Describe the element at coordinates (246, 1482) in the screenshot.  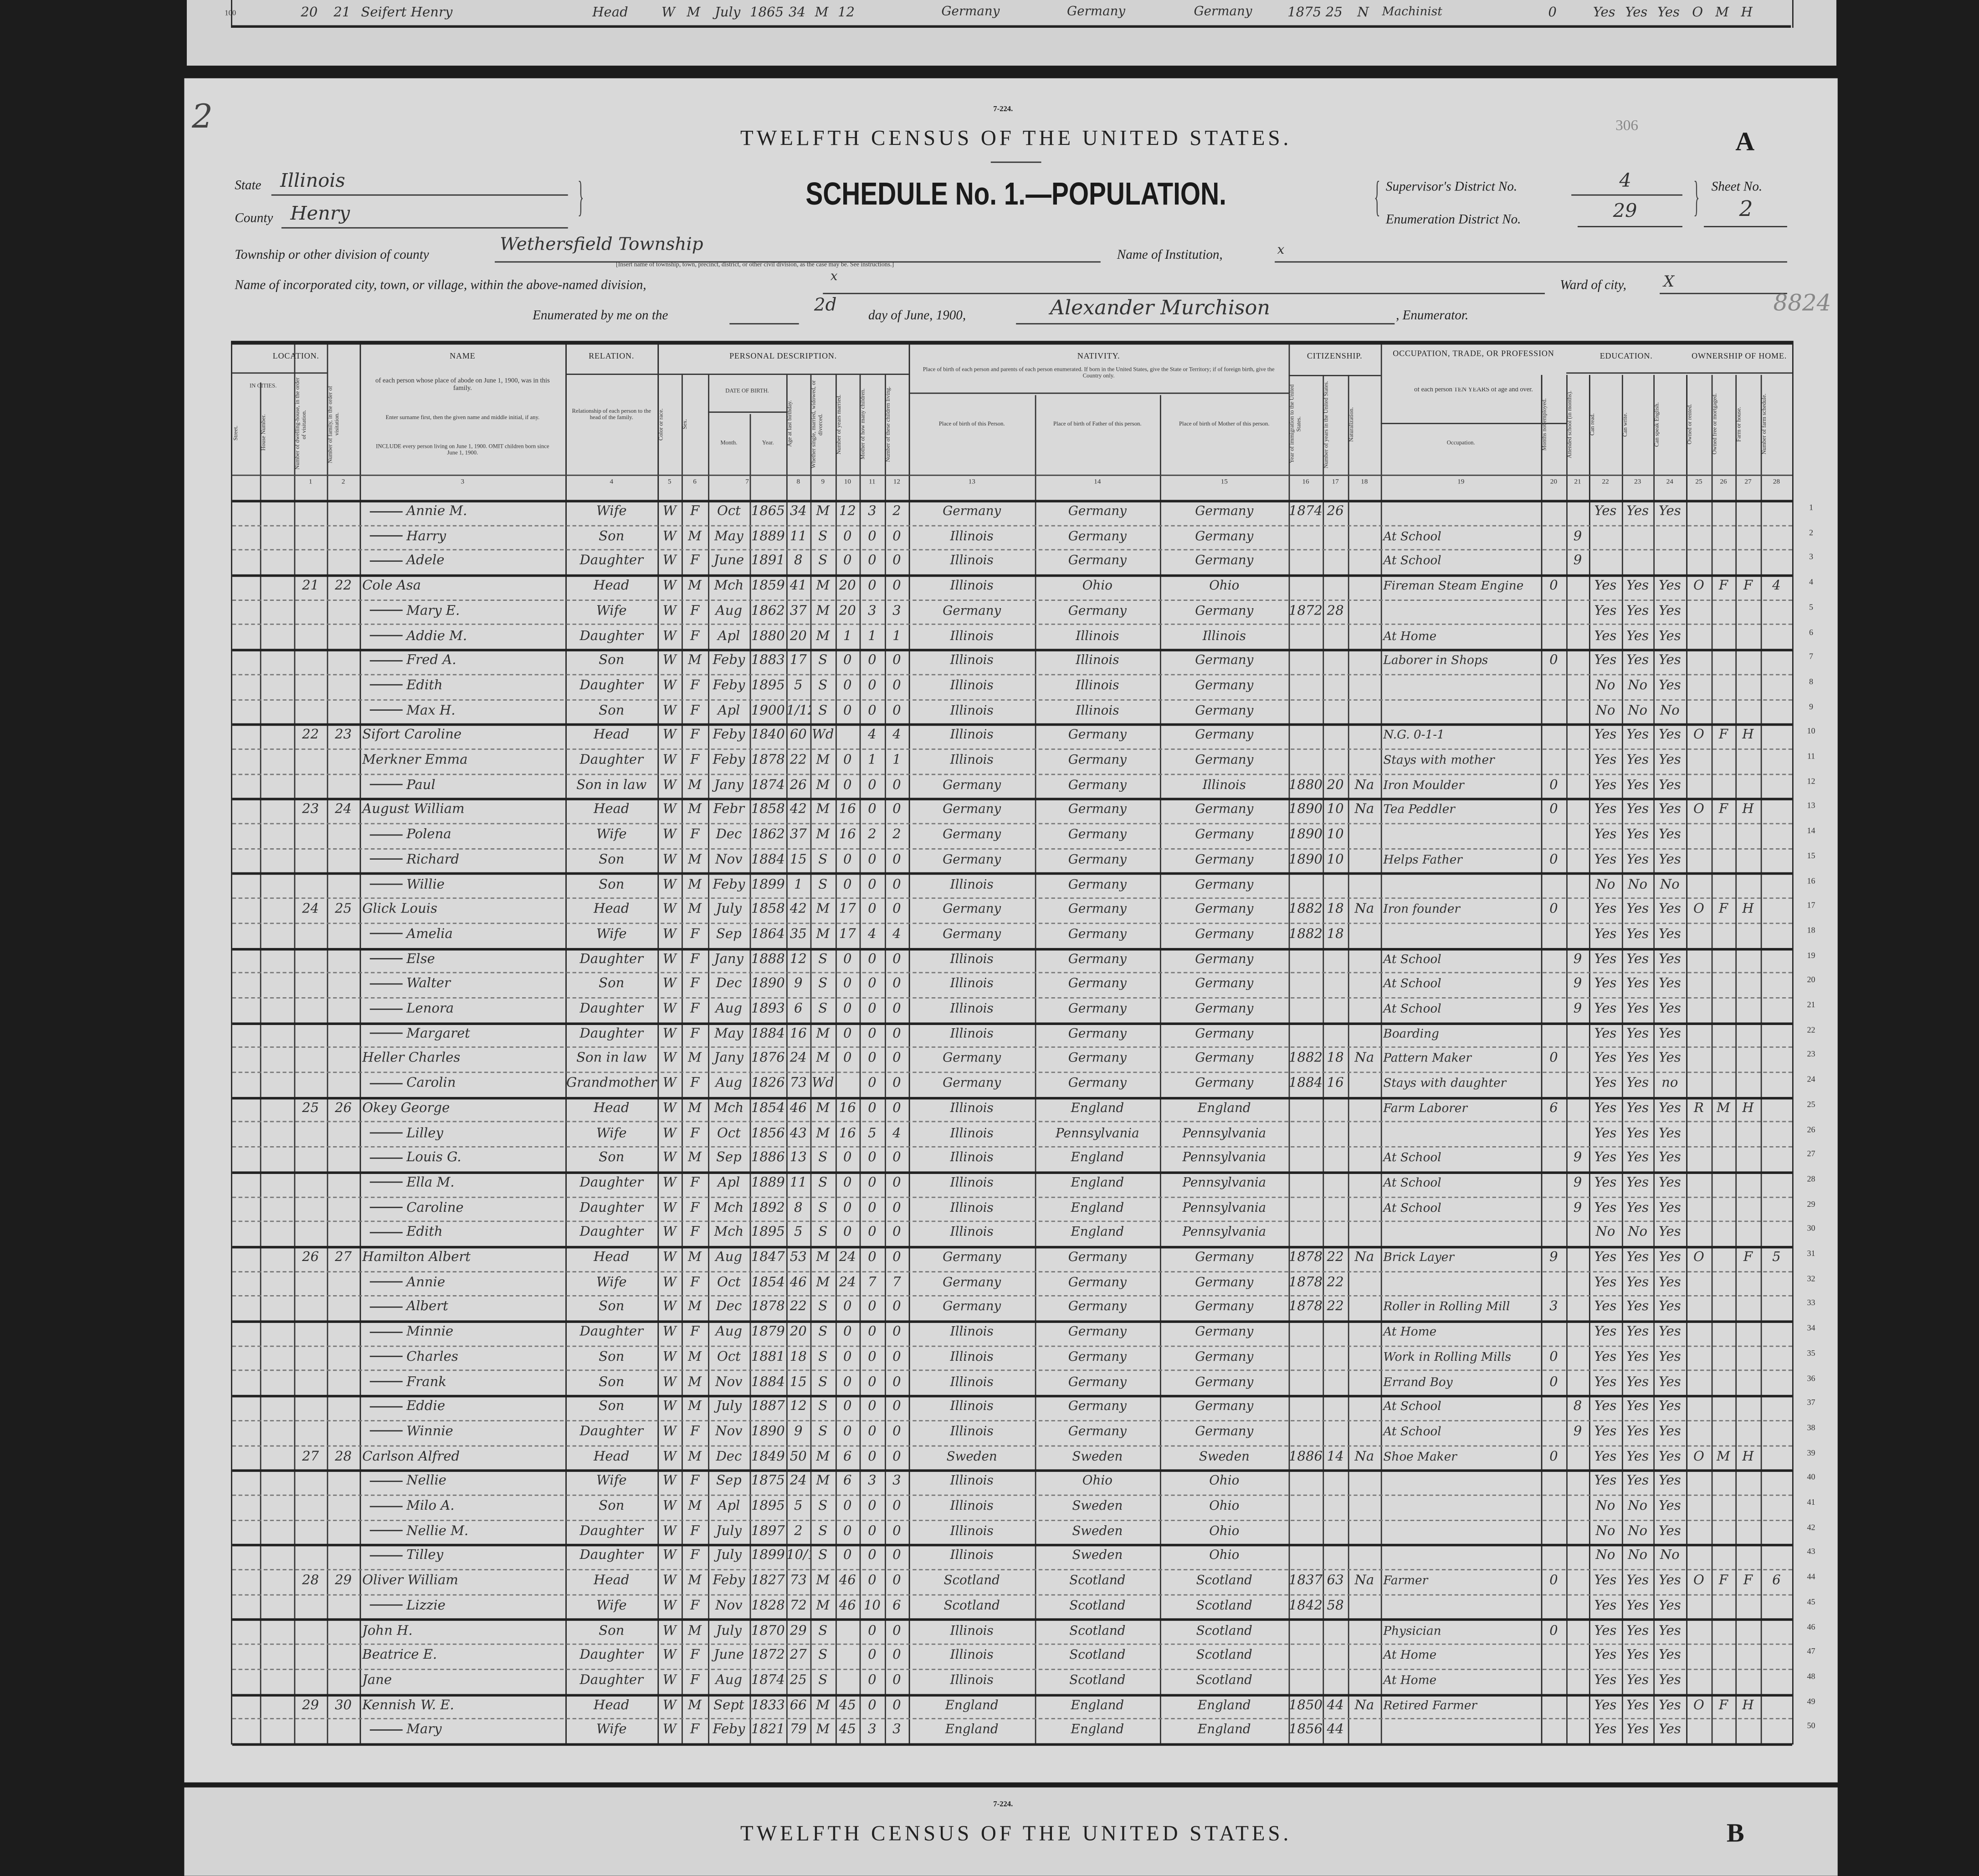
I see `street` at that location.